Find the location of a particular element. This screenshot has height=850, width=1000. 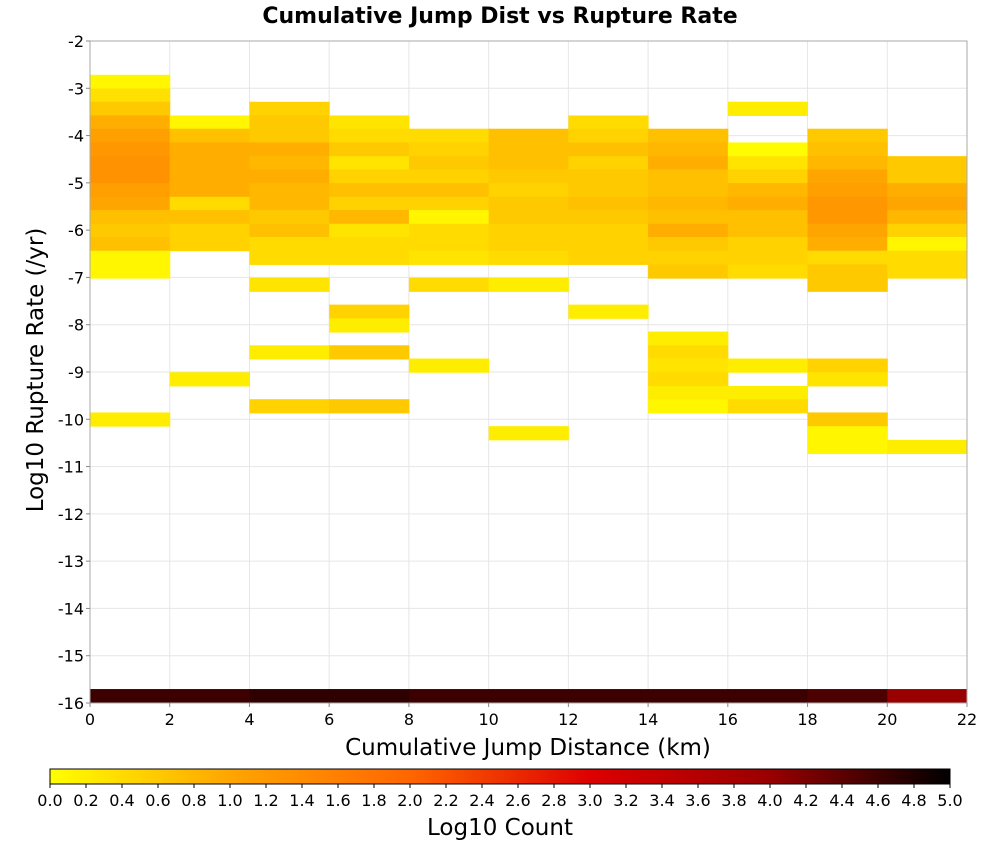

x-tick-label: 4 is located at coordinates (249, 719).